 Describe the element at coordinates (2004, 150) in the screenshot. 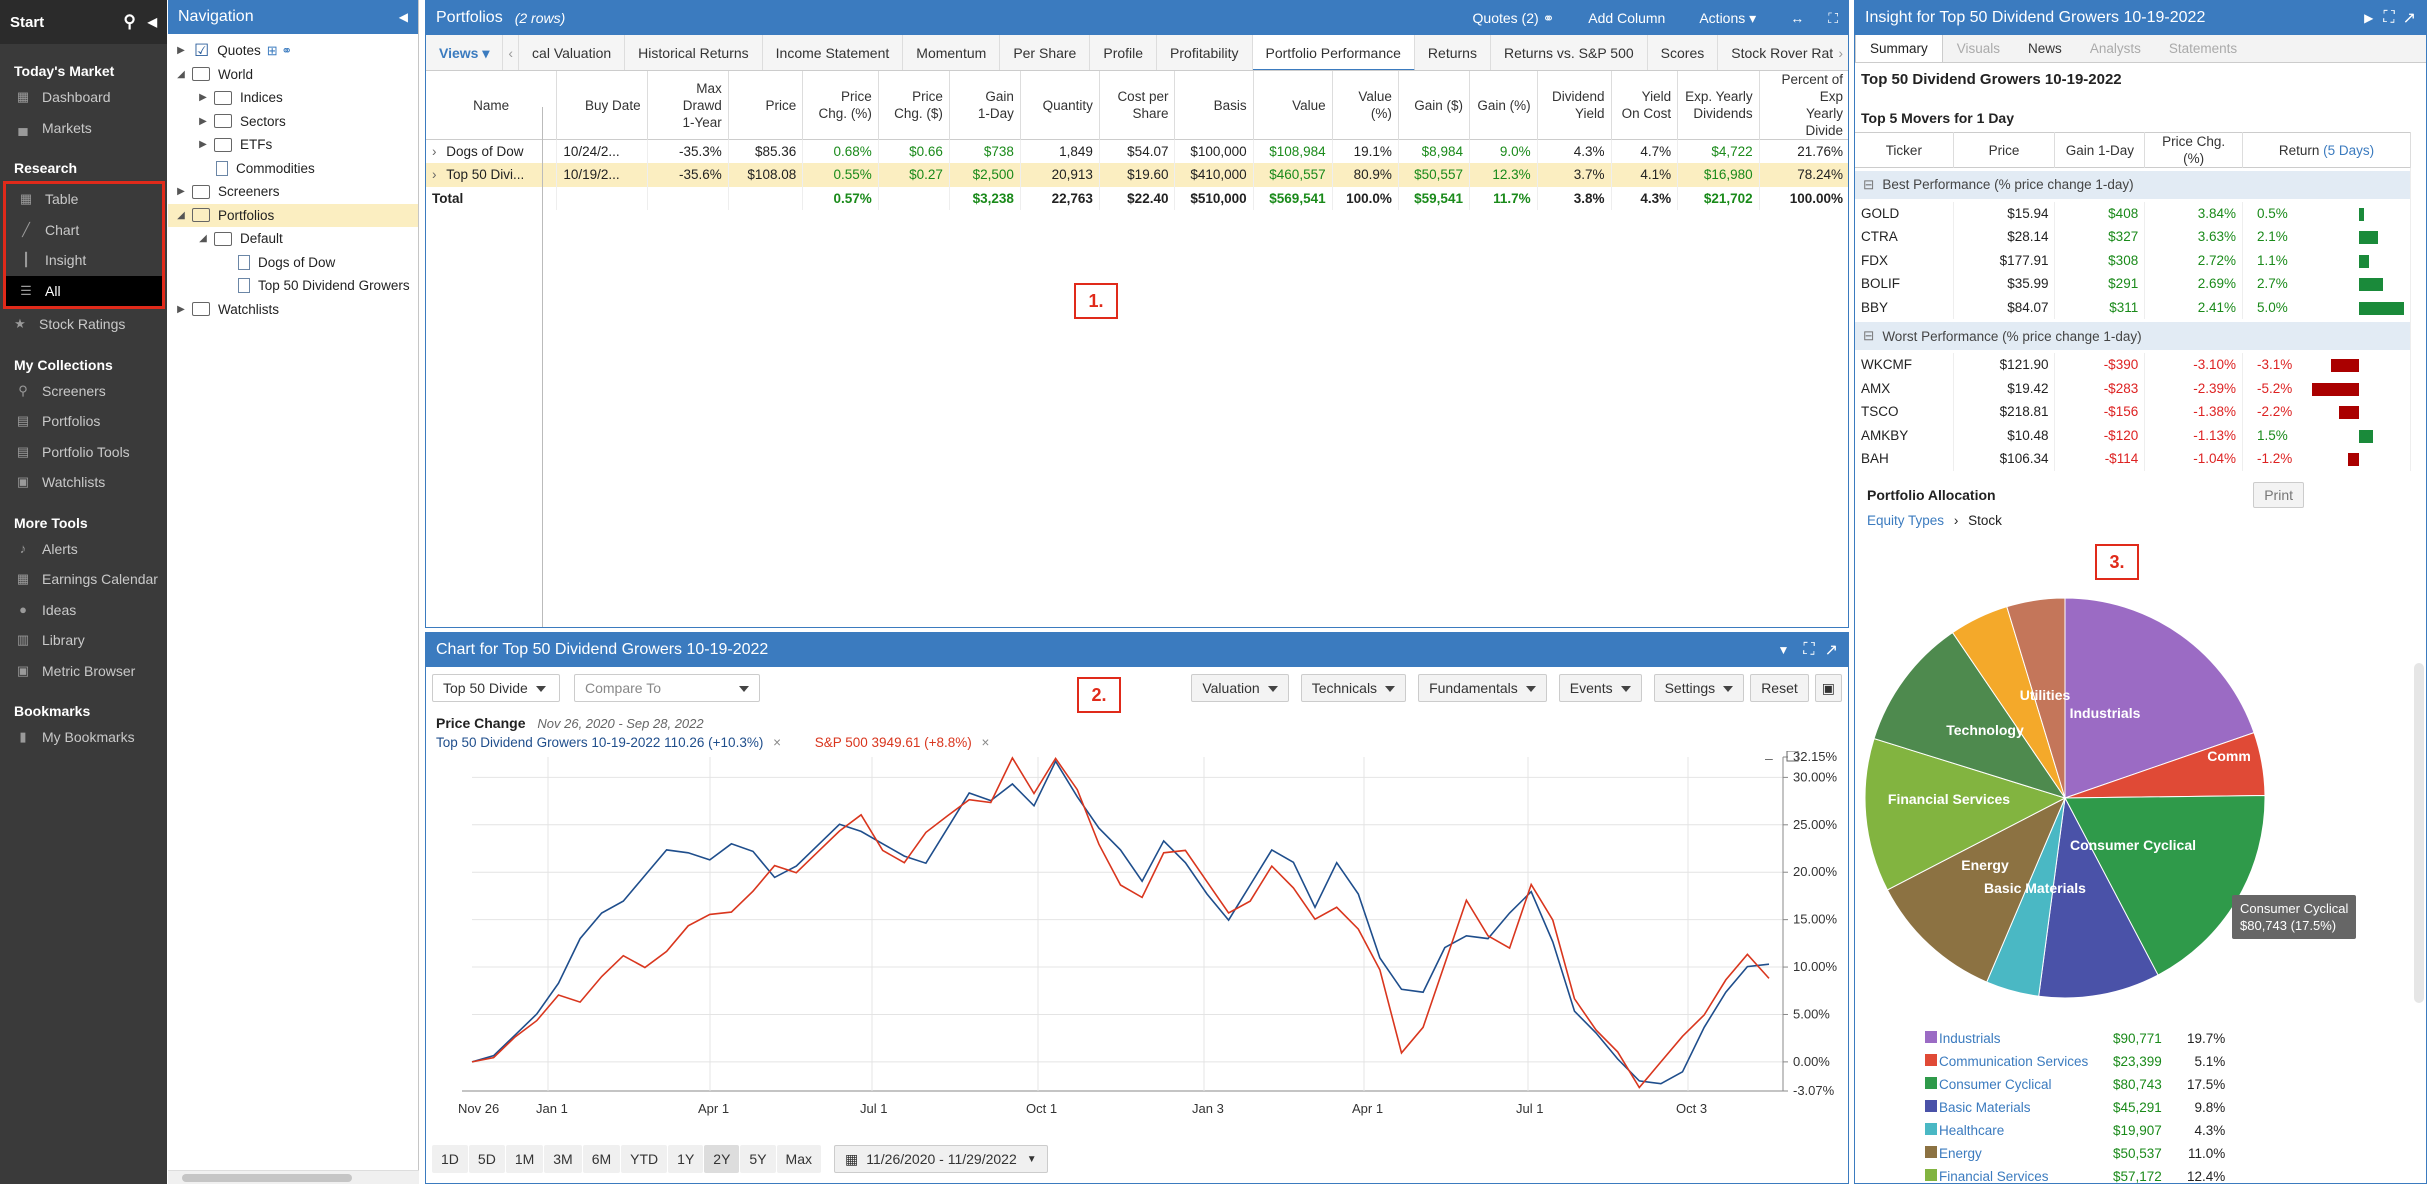

I see `movers-col-header: Price` at that location.